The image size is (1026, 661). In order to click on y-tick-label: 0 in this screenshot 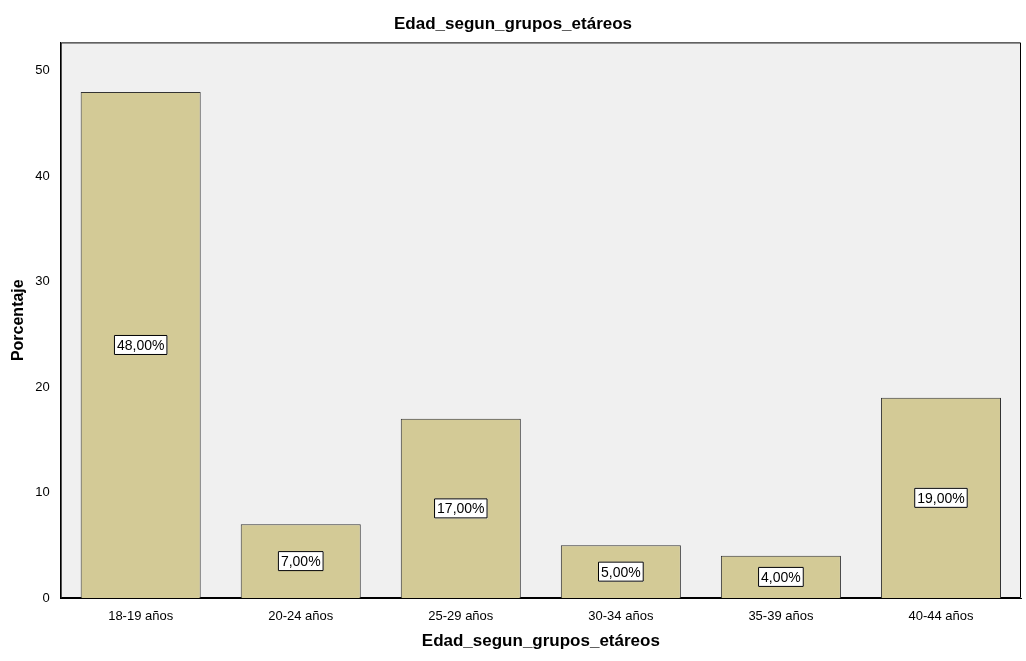, I will do `click(46, 597)`.